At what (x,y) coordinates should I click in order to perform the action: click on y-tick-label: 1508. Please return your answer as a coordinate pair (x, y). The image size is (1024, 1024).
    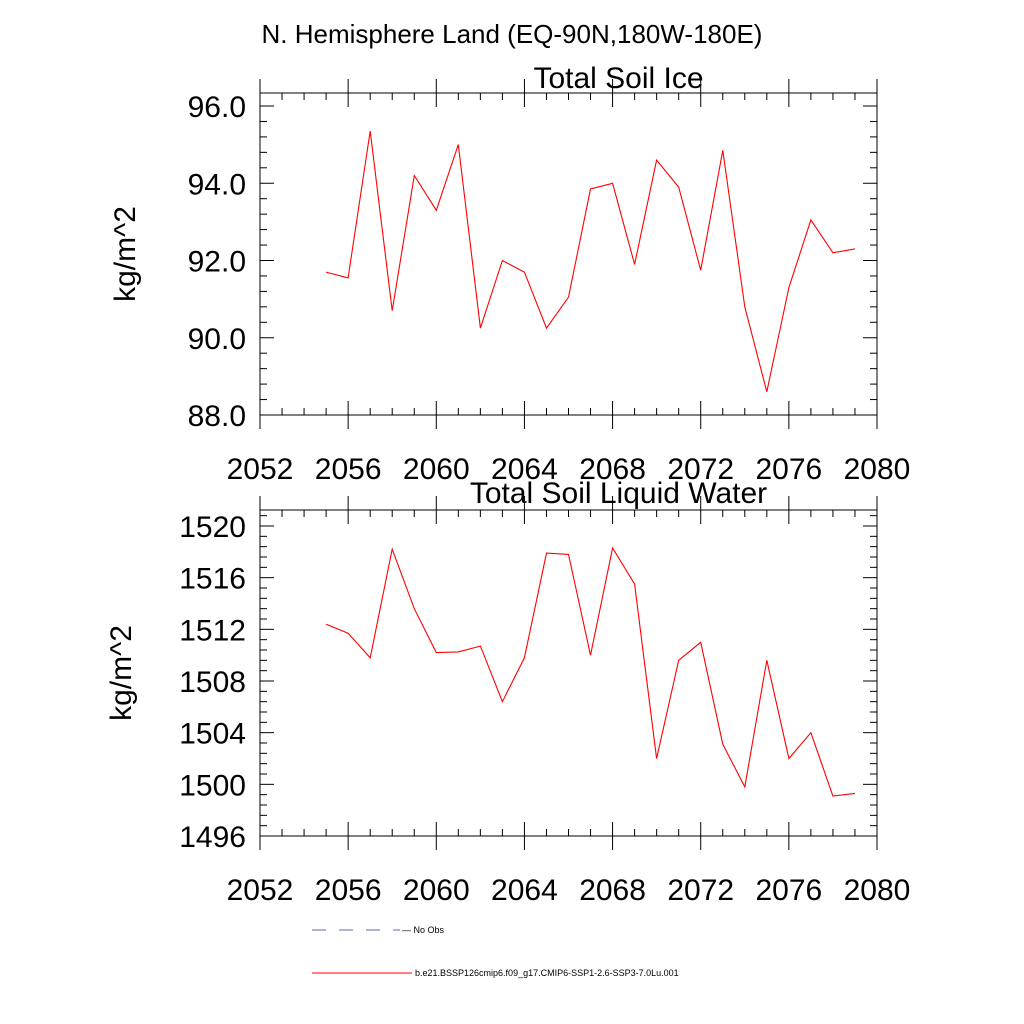
    Looking at the image, I should click on (212, 682).